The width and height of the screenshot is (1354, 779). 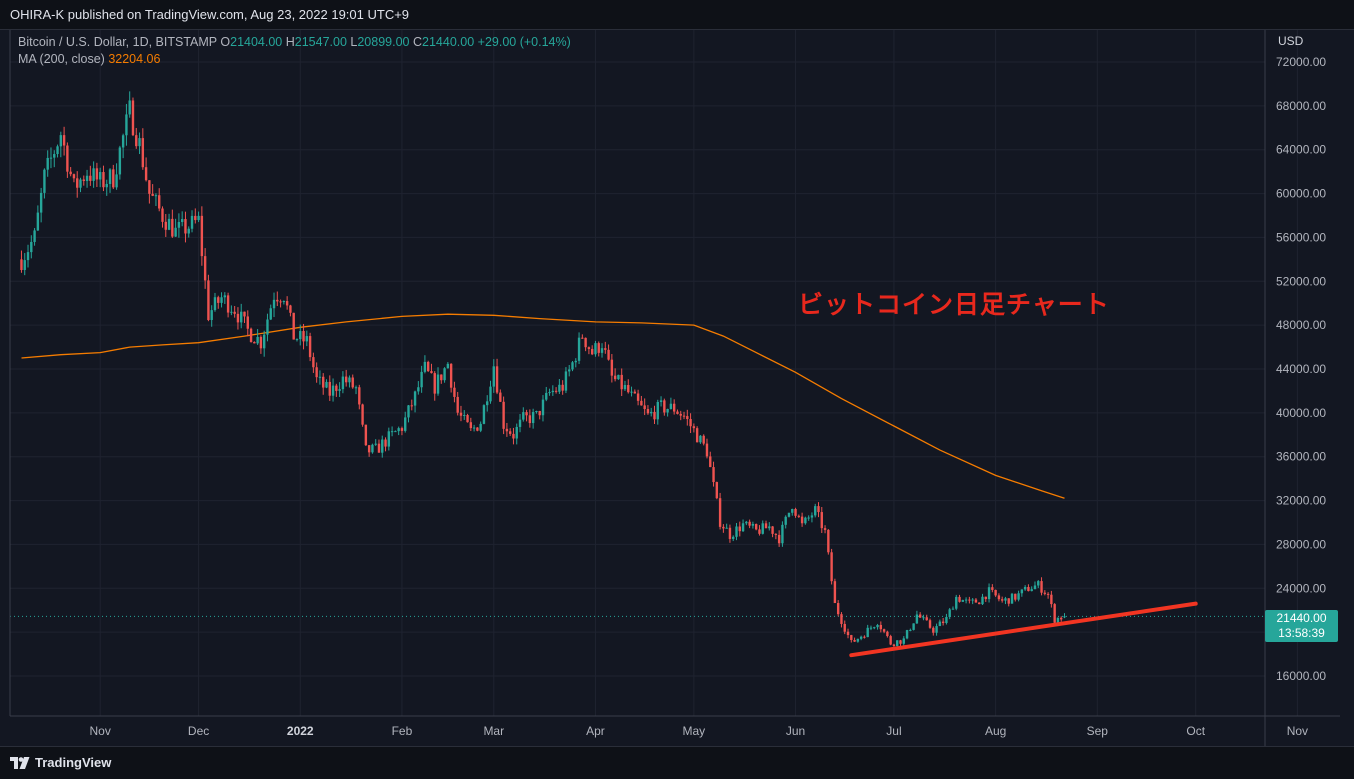 I want to click on time-tick-label: Nov, so click(x=1297, y=731).